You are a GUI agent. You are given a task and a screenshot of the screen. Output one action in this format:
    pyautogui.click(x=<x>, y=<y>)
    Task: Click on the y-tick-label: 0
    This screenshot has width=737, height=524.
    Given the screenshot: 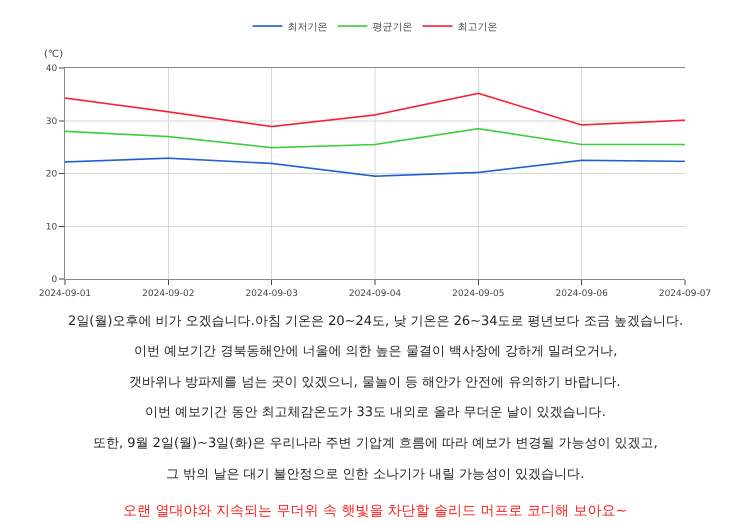 What is the action you would take?
    pyautogui.click(x=54, y=280)
    